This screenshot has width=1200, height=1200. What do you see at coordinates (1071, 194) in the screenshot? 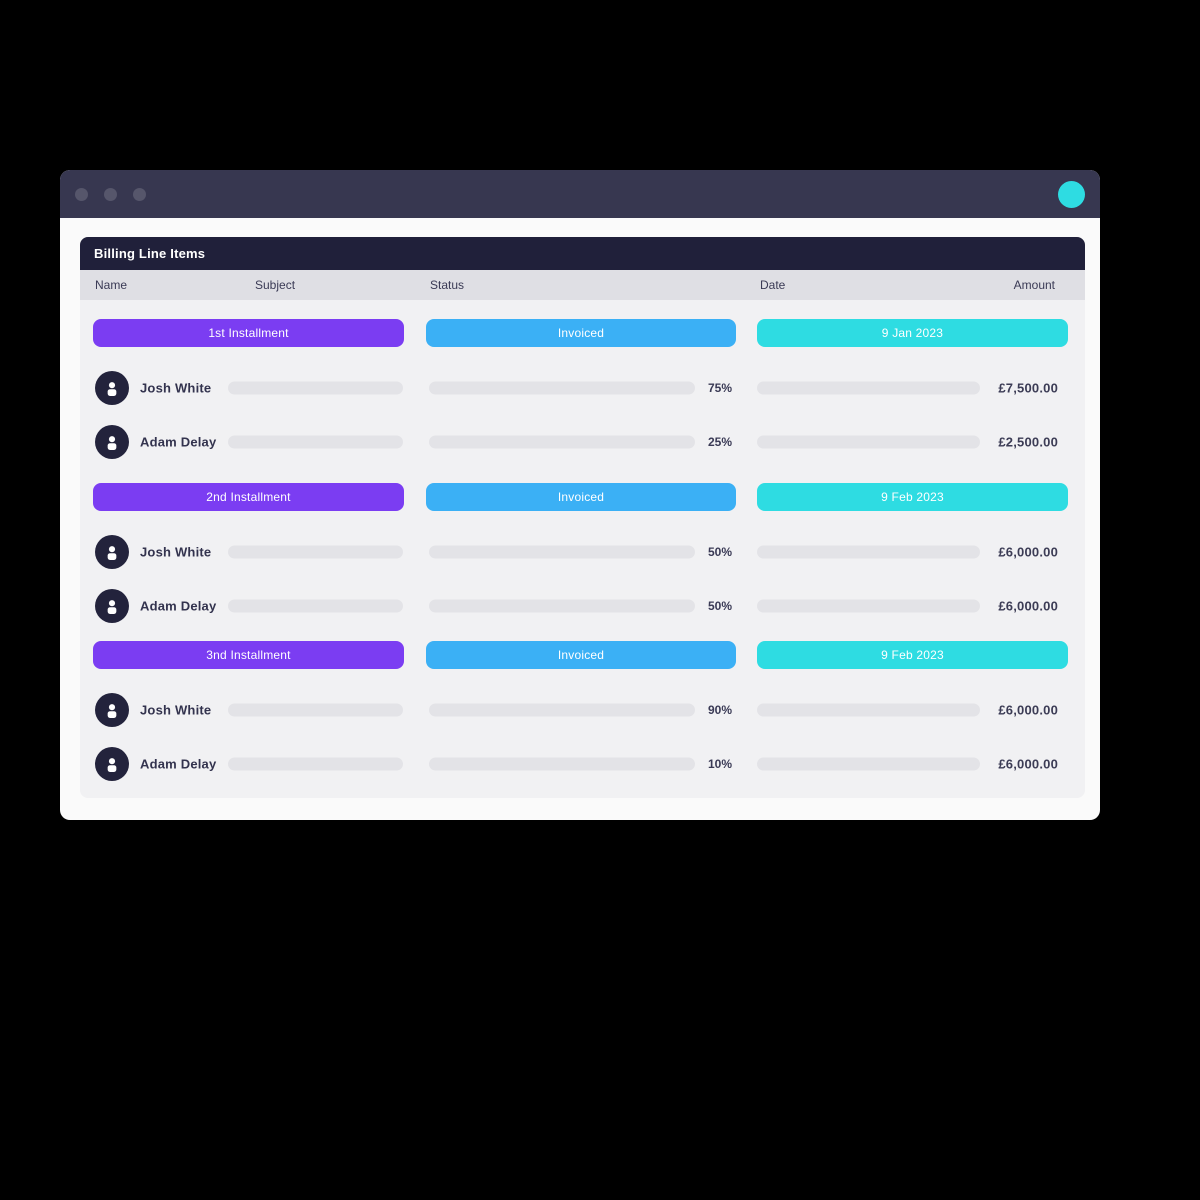
I see `accent-circle-button` at bounding box center [1071, 194].